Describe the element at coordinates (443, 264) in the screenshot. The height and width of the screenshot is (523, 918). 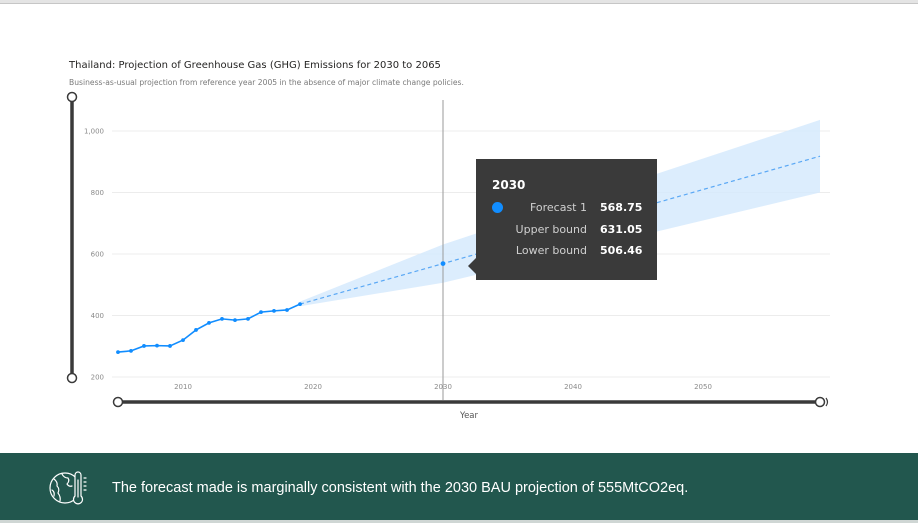
I see `hover-point` at that location.